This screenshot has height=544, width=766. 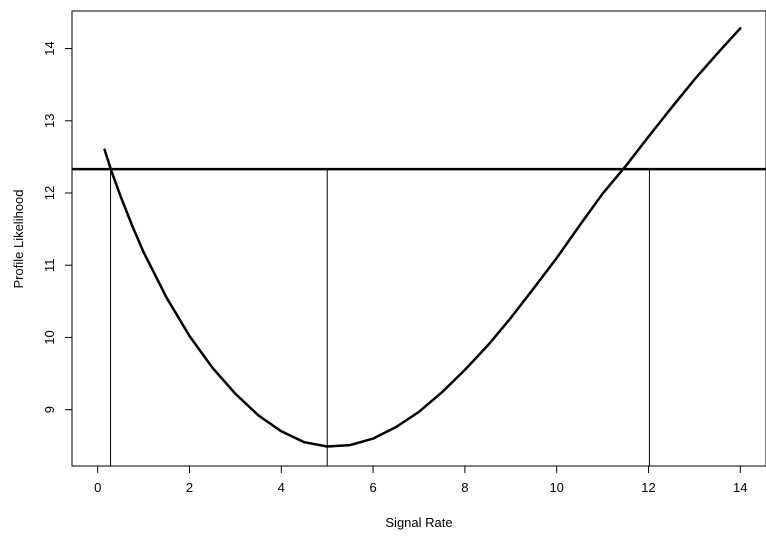 What do you see at coordinates (97, 487) in the screenshot?
I see `x-tick-label: 0` at bounding box center [97, 487].